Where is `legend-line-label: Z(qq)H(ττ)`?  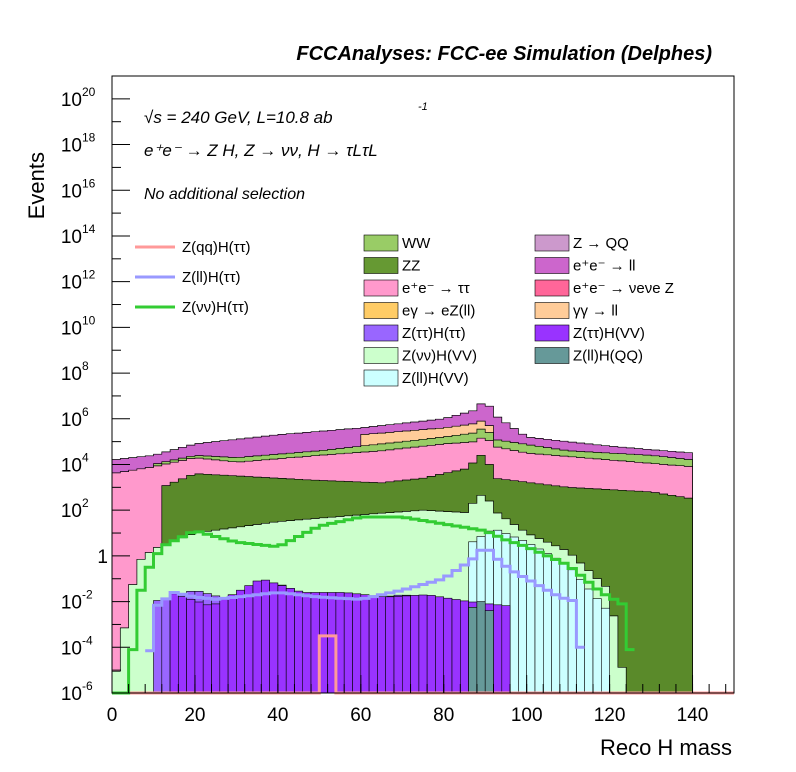 legend-line-label: Z(qq)H(ττ) is located at coordinates (216, 247).